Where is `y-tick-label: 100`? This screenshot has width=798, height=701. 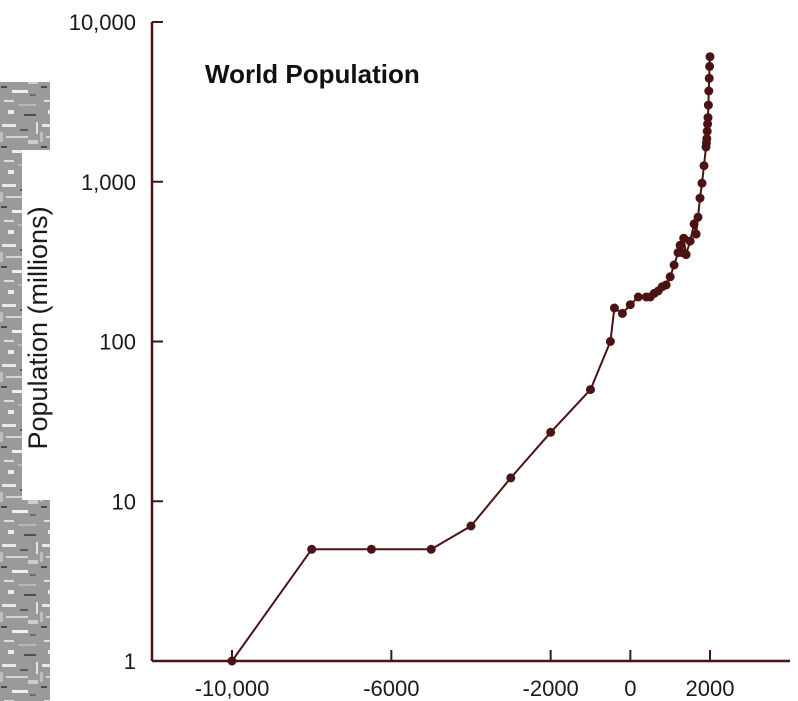 y-tick-label: 100 is located at coordinates (117, 342).